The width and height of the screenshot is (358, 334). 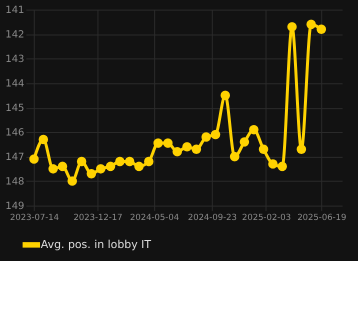 What do you see at coordinates (14, 182) in the screenshot?
I see `y-tick-label: 148` at bounding box center [14, 182].